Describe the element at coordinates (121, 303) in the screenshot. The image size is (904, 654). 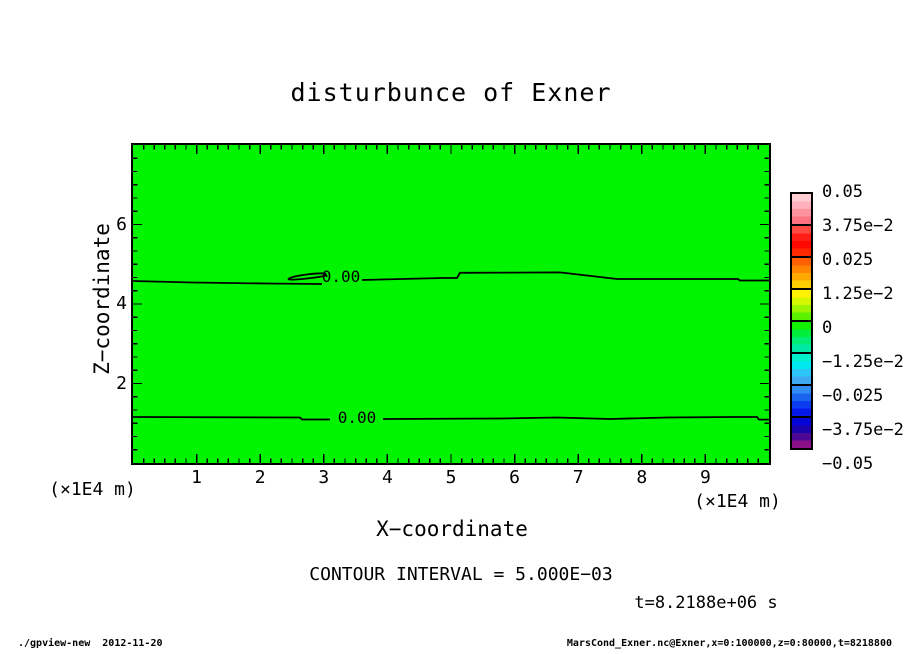
I see `y-axis-tick-label: 4` at that location.